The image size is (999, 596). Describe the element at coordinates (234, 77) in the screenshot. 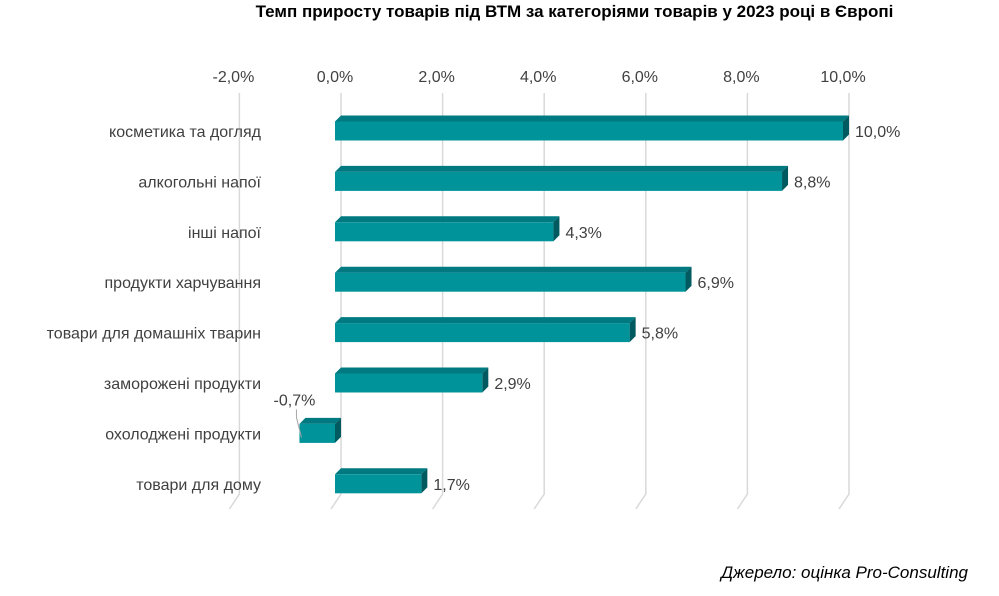

I see `x-tick-label: -2,0%` at that location.